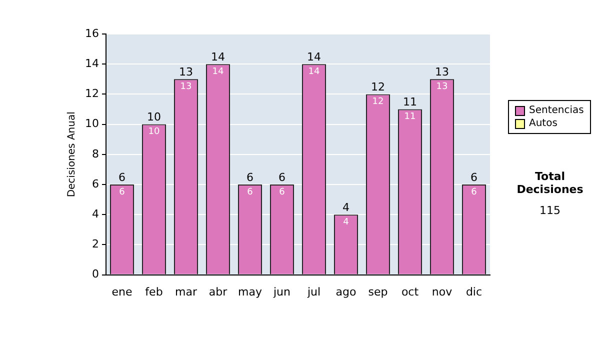  Describe the element at coordinates (186, 291) in the screenshot. I see `x-tick-label: mar` at that location.